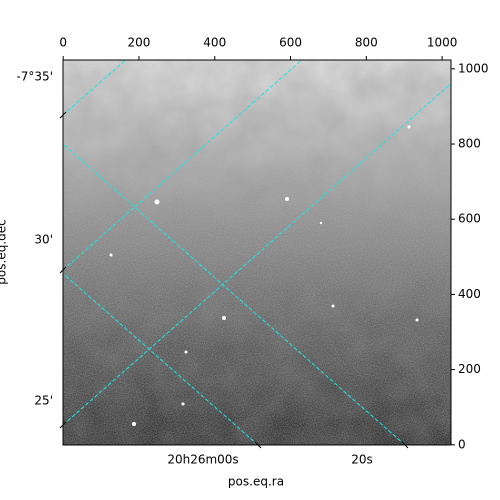  I want to click on y-tick-label: 600, so click(469, 219).